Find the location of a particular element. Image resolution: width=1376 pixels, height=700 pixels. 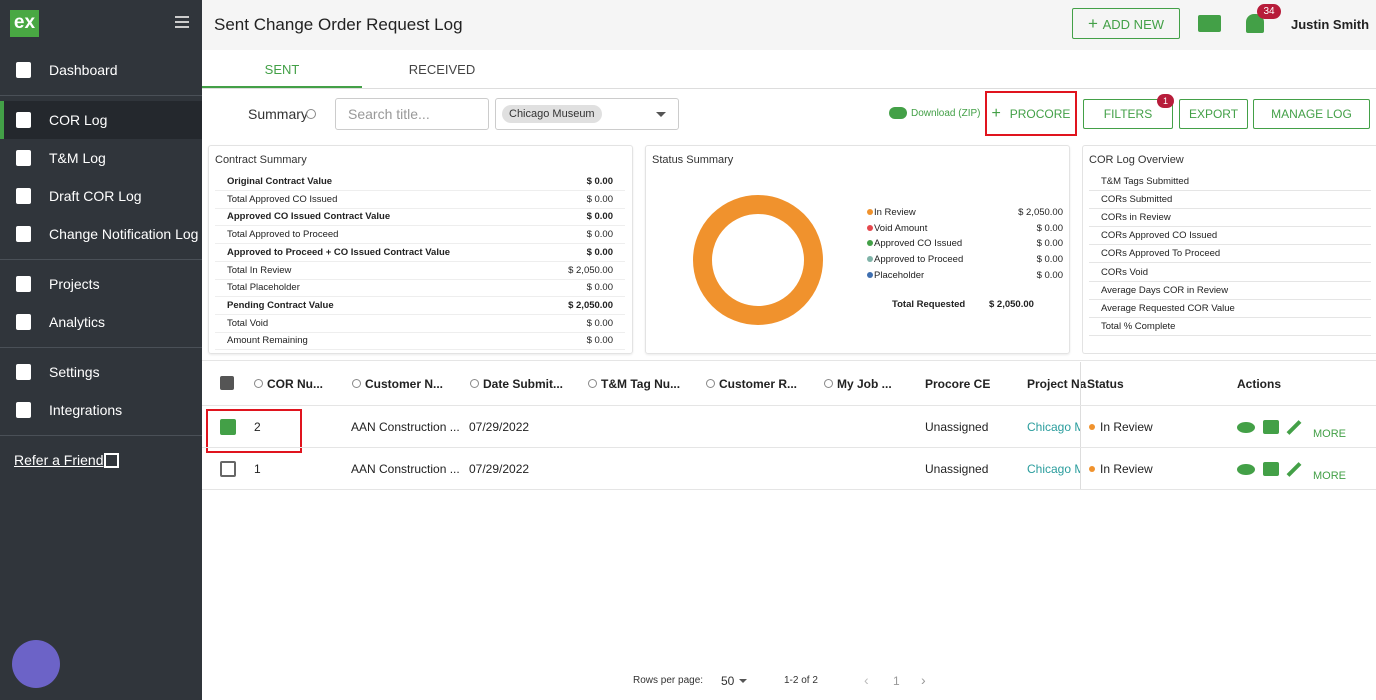

project-select: Chicago Museum is located at coordinates (587, 114).